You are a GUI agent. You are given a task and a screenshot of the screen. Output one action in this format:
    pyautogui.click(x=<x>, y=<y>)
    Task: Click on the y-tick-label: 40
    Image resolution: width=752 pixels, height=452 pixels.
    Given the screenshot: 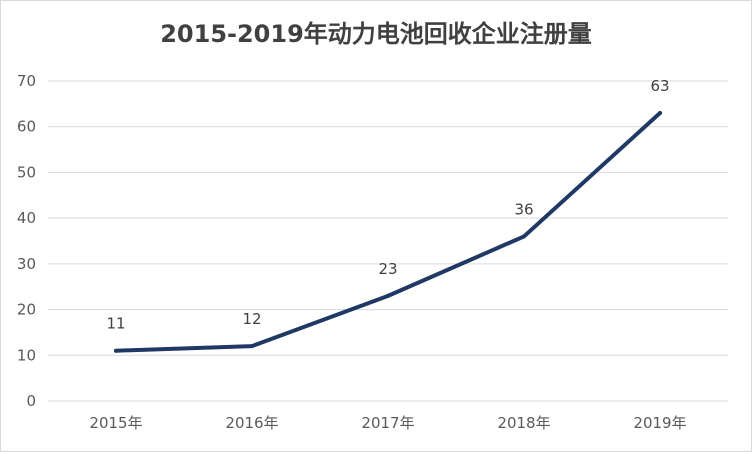 What is the action you would take?
    pyautogui.click(x=26, y=218)
    